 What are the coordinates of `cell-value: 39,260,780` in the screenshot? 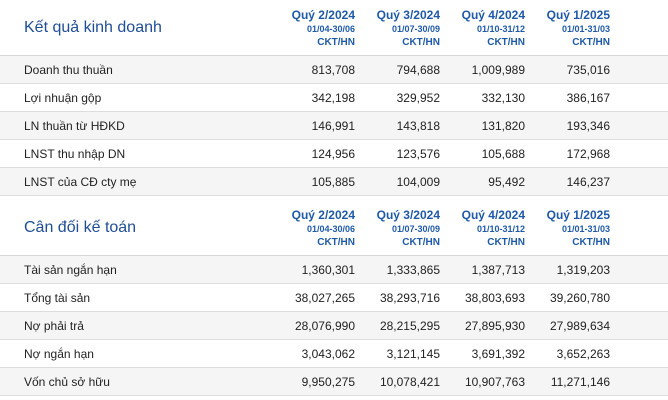 It's located at (579, 297).